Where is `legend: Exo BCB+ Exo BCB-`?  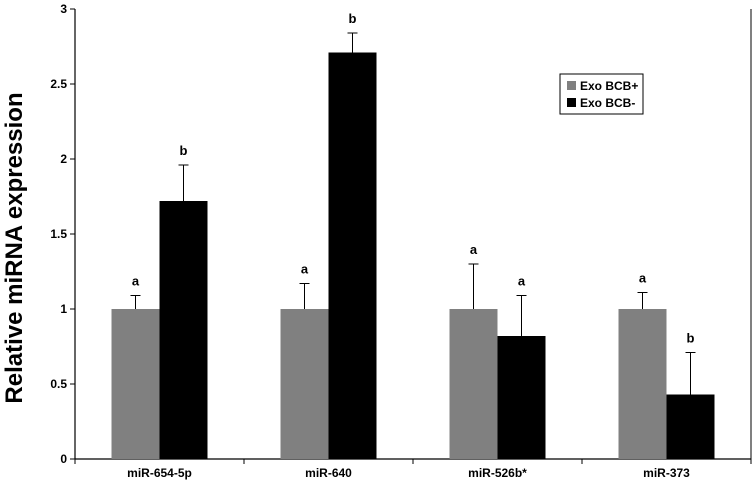 legend: Exo BCB+ Exo BCB- is located at coordinates (601, 94).